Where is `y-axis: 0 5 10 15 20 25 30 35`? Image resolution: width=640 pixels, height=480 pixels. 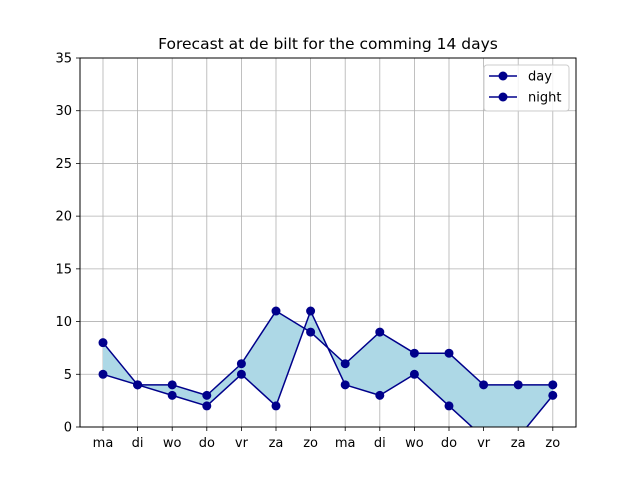 y-axis: 0 5 10 15 20 25 30 35 is located at coordinates (67, 244).